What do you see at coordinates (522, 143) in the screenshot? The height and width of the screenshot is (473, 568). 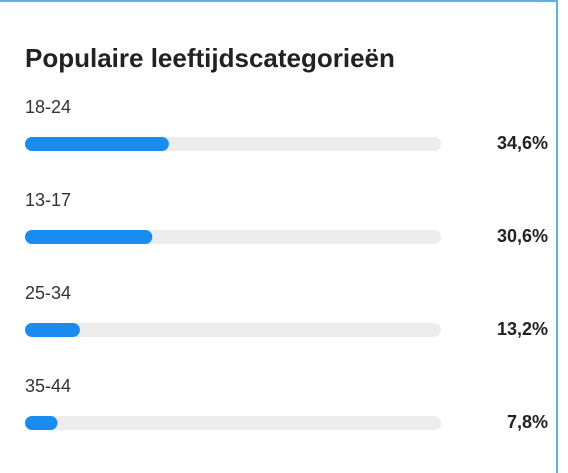 I see `value-label: 34,6%` at bounding box center [522, 143].